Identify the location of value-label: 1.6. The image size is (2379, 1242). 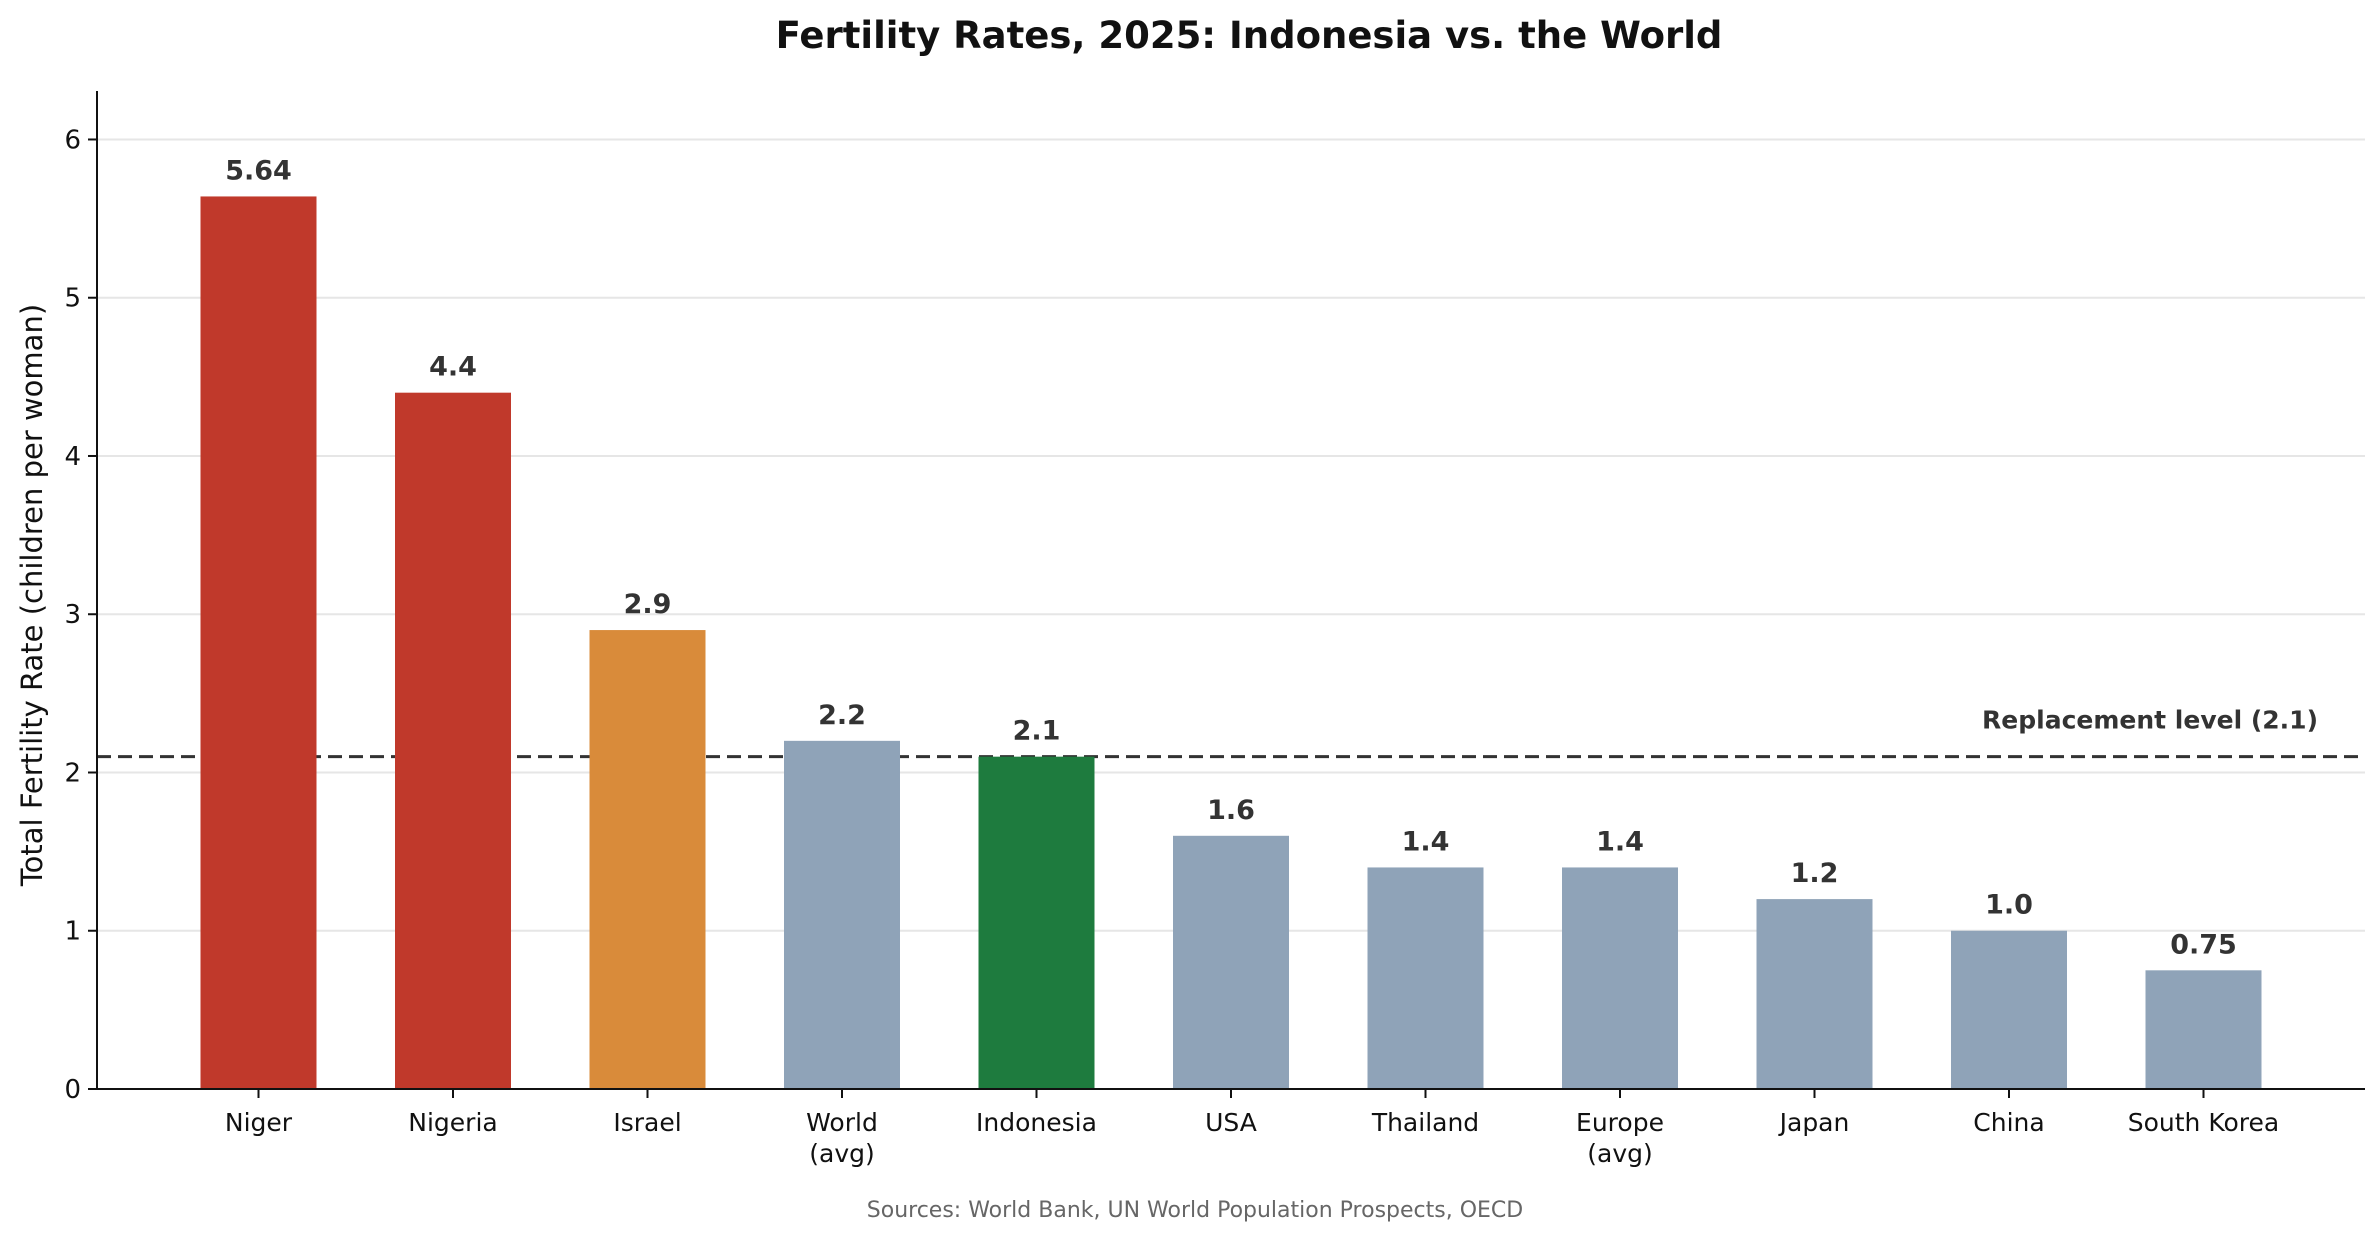
(1231, 810).